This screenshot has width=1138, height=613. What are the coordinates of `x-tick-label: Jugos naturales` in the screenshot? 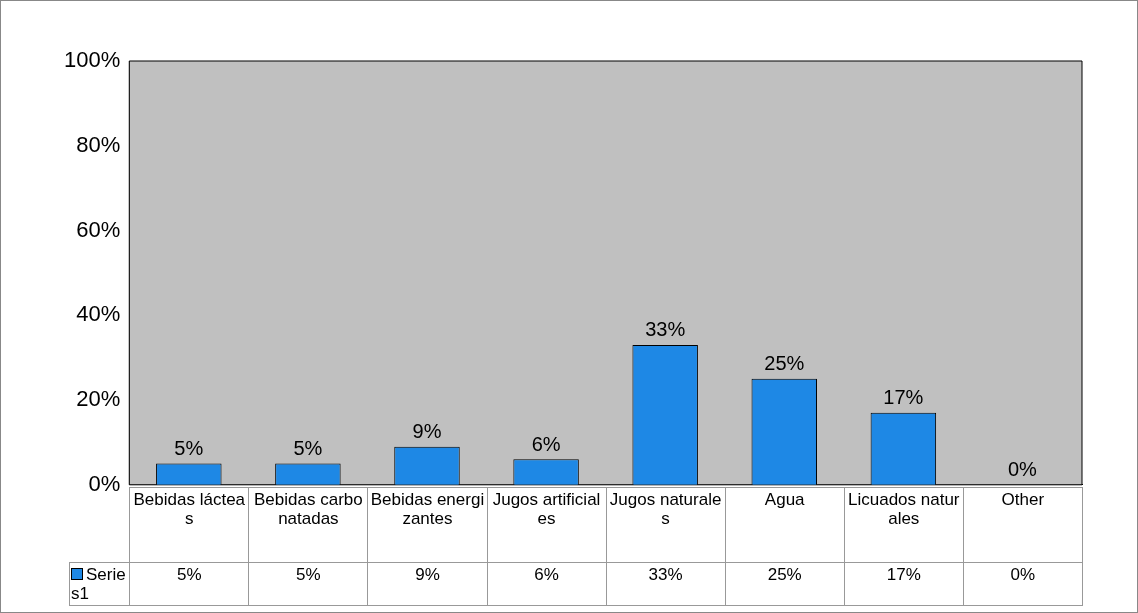 It's located at (666, 525).